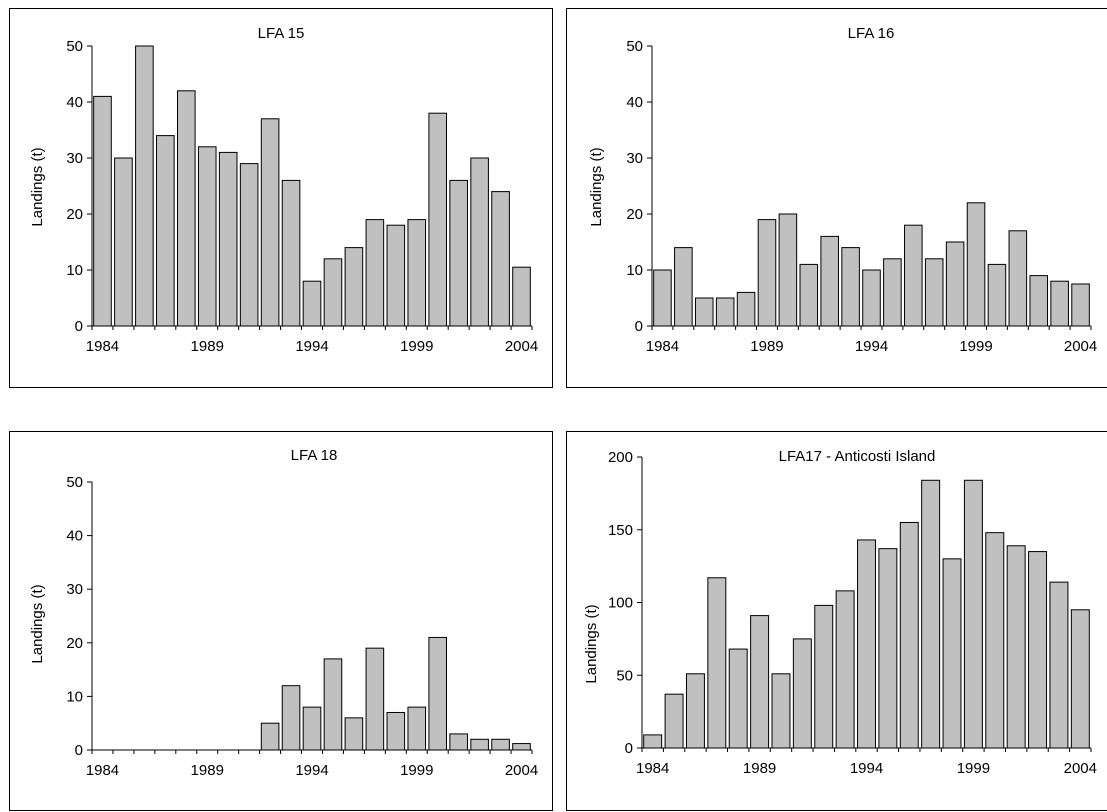 Image resolution: width=1107 pixels, height=812 pixels. Describe the element at coordinates (871, 33) in the screenshot. I see `chart-title: LFA 16` at that location.